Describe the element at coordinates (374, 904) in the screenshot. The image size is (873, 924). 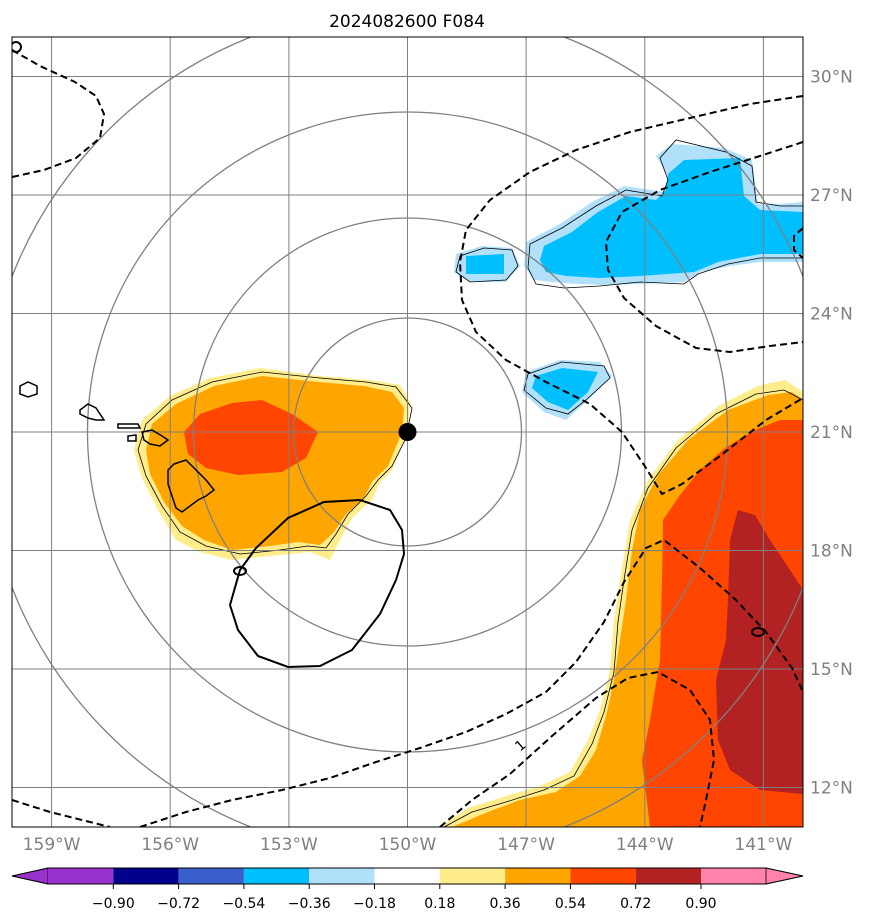
I see `colorbar-tick-label: −0.18` at that location.